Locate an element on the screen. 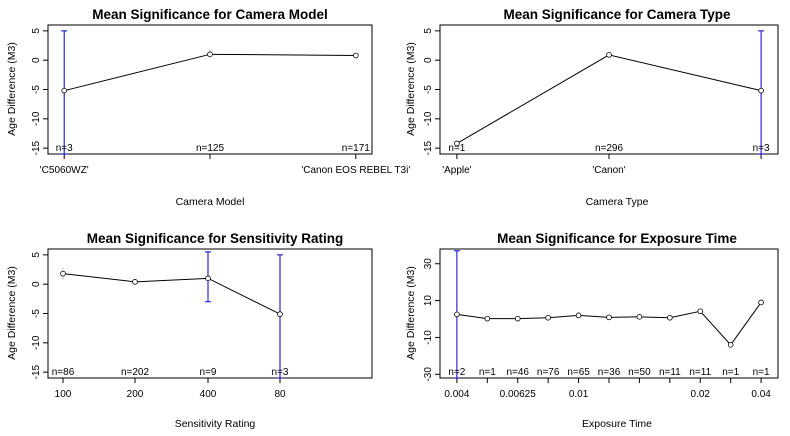 Image resolution: width=790 pixels, height=436 pixels. x-tick-label: 'Apple' is located at coordinates (456, 170).